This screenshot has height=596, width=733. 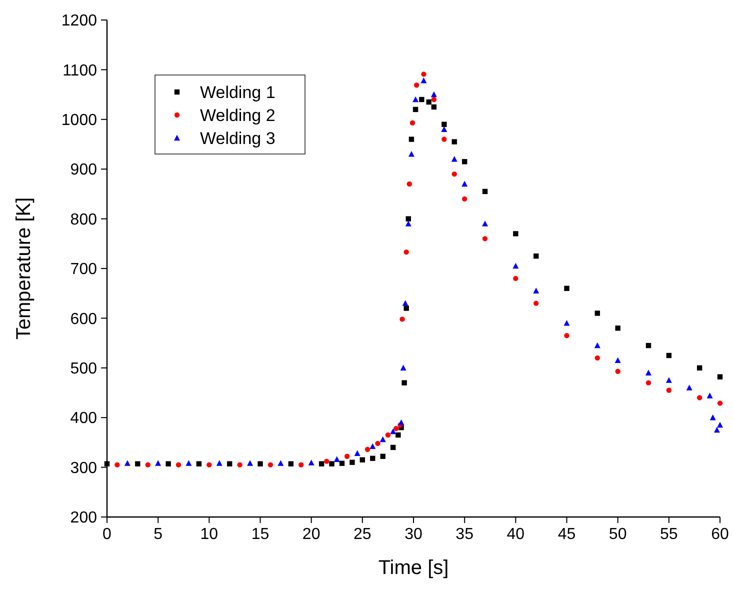 What do you see at coordinates (311, 534) in the screenshot?
I see `x-tick-label: 20` at bounding box center [311, 534].